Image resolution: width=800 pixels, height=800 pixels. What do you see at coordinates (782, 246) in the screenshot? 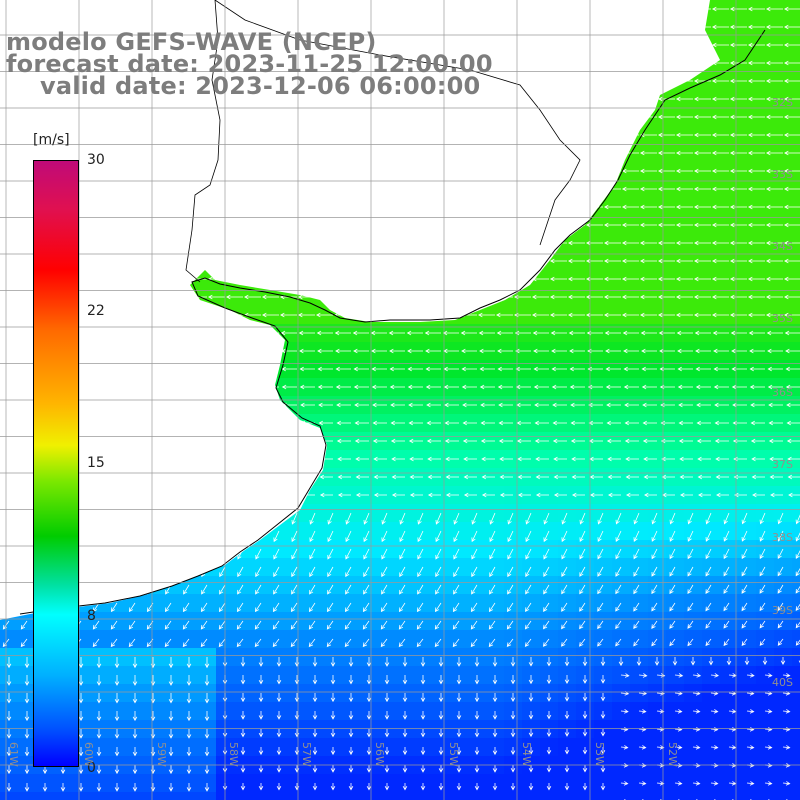
I see `lat-label: 34S` at bounding box center [782, 246].